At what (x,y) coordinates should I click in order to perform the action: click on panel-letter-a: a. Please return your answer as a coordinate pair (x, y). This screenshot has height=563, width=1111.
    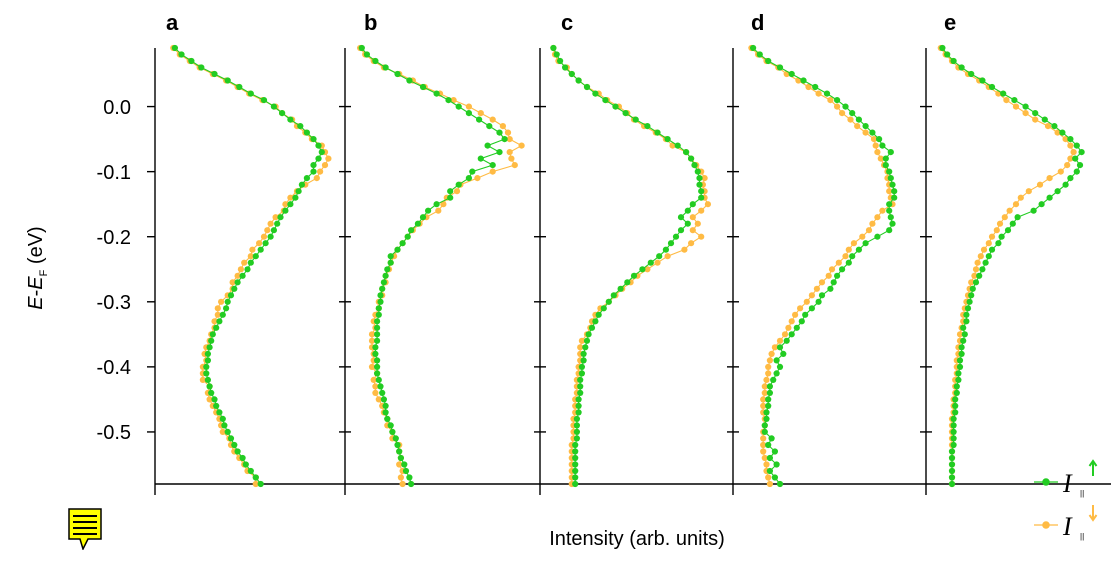
    Looking at the image, I should click on (172, 22).